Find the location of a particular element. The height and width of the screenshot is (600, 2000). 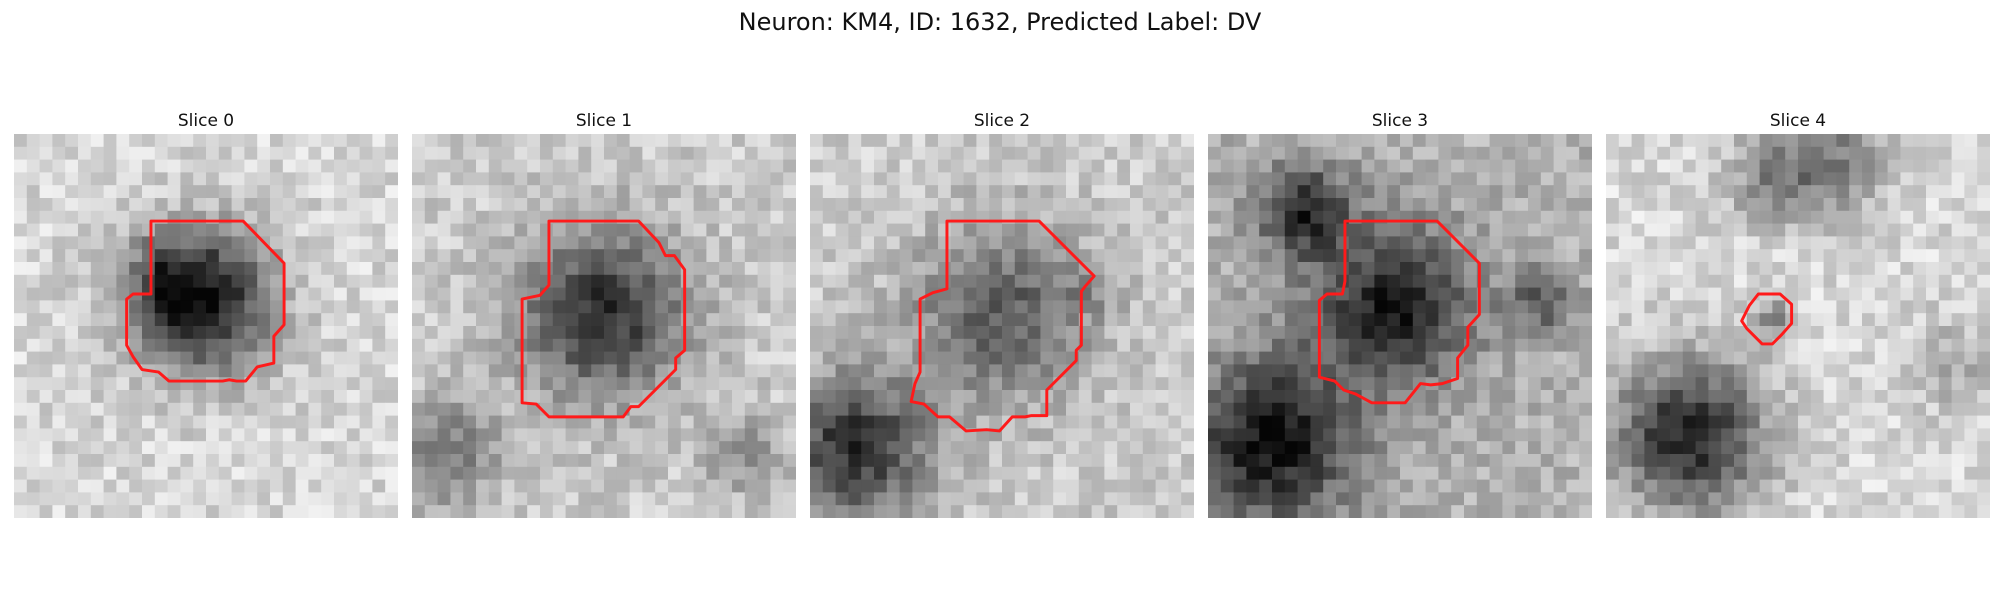

slice-panel-0: Slice 0 is located at coordinates (206, 313).